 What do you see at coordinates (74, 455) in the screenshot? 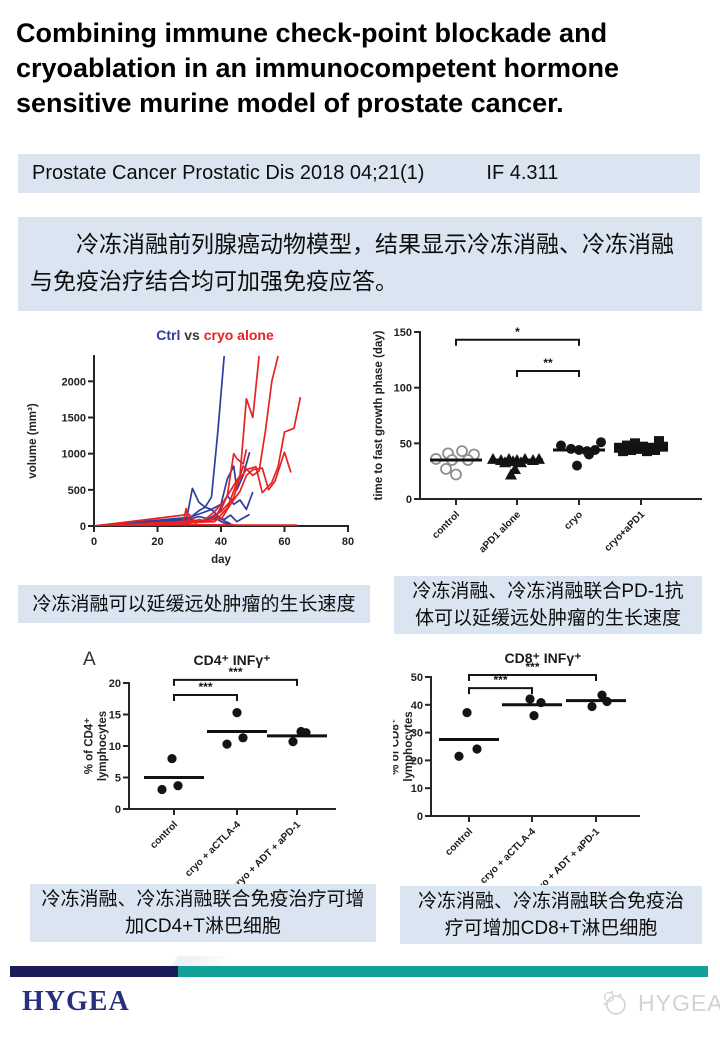
I see `svg-text: 1000` at bounding box center [74, 455].